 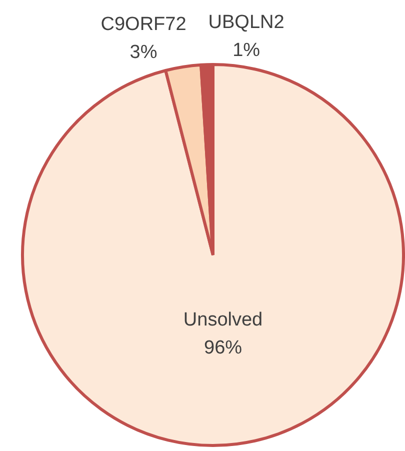 I want to click on data-label: 96%, so click(x=223, y=348).